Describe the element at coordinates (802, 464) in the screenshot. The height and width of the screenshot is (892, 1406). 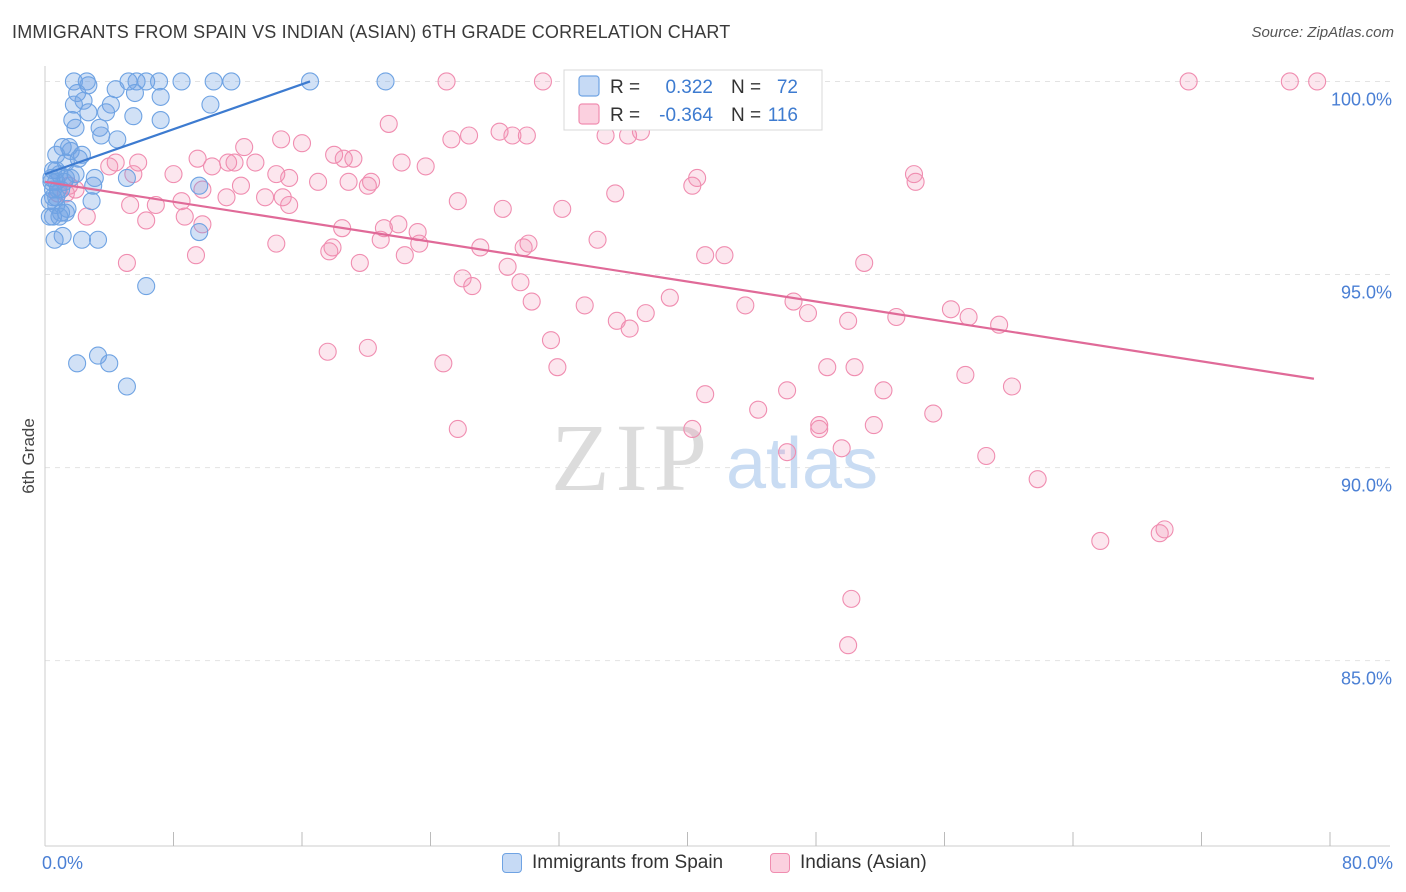
I see `watermark-atlas: atlas` at that location.